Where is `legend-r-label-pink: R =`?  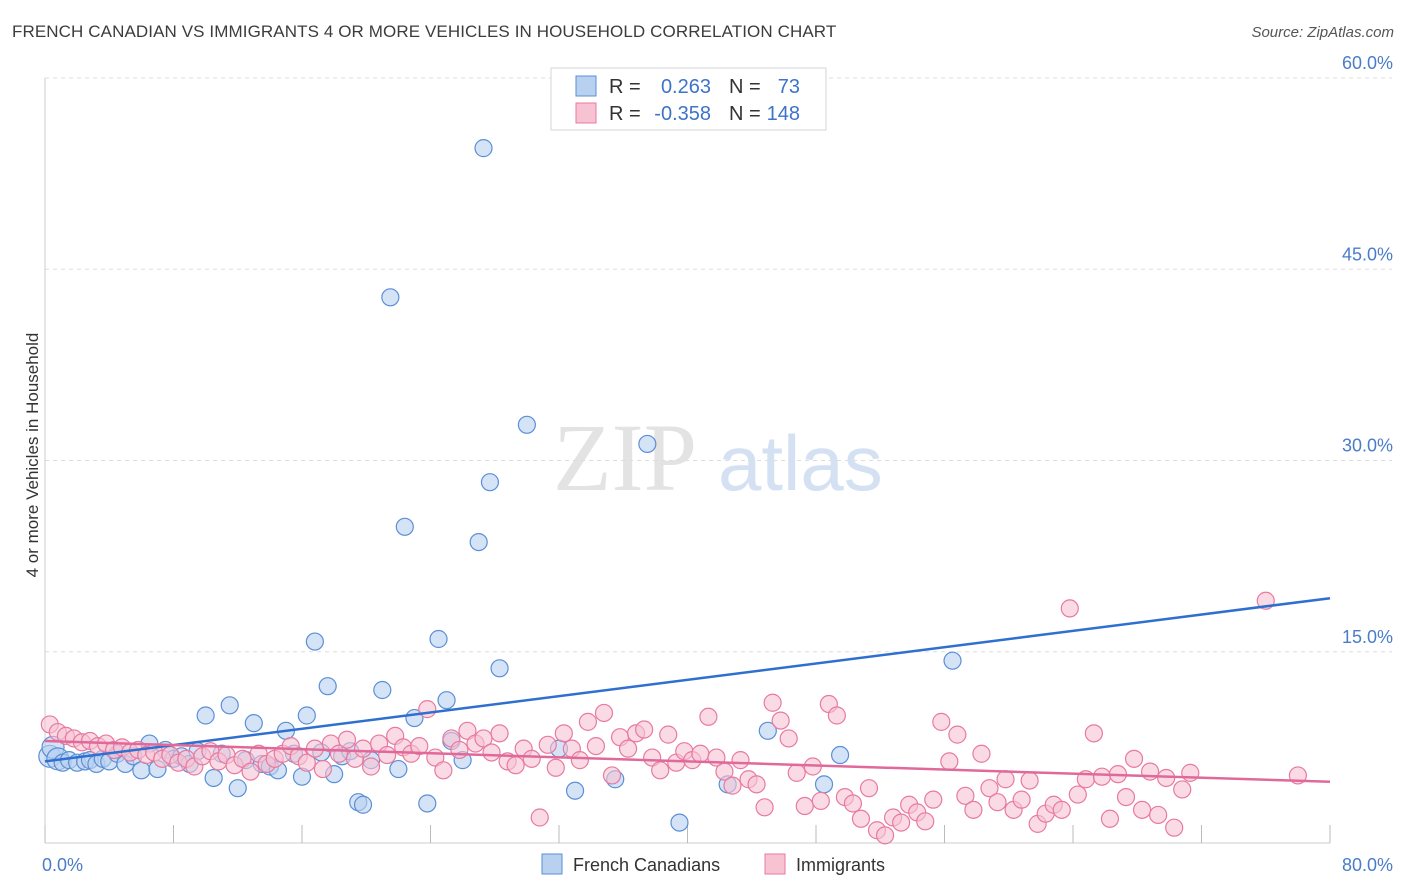
legend-r-label-pink: R = is located at coordinates (625, 114).